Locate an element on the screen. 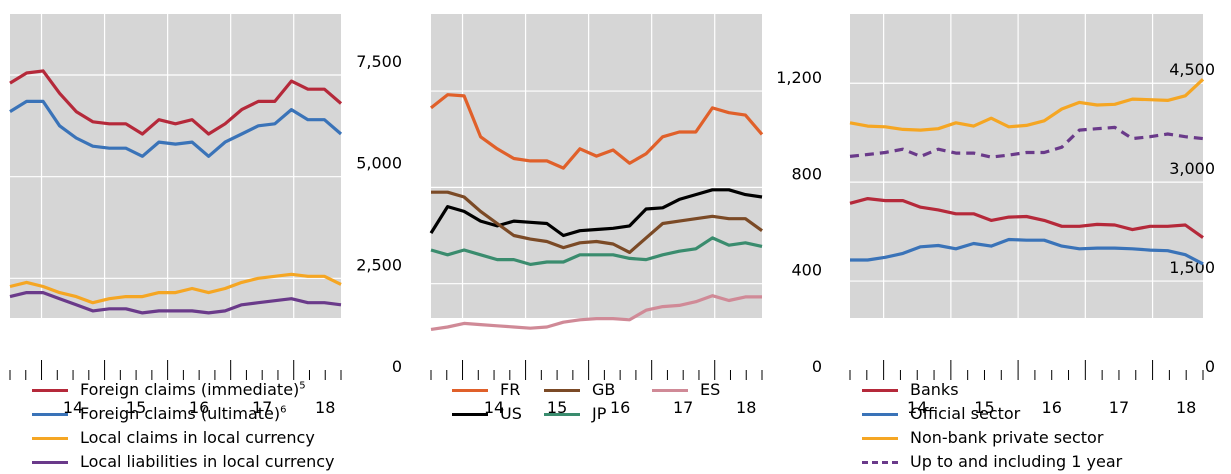 Image resolution: width=1231 pixels, height=474 pixels. series-line-foreign-claims-ultimate- is located at coordinates (176, 128).